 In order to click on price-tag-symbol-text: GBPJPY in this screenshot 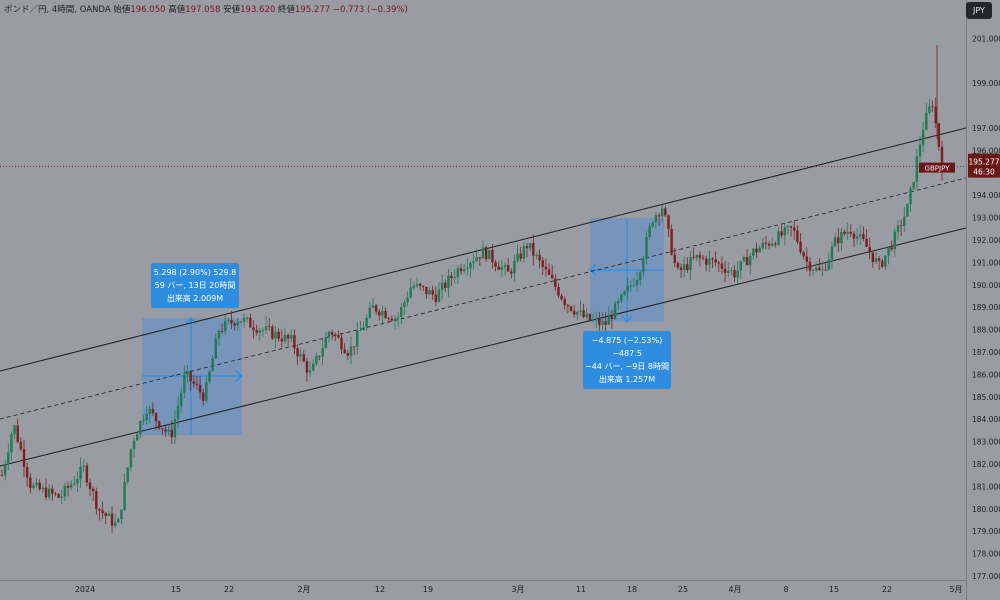, I will do `click(938, 169)`.